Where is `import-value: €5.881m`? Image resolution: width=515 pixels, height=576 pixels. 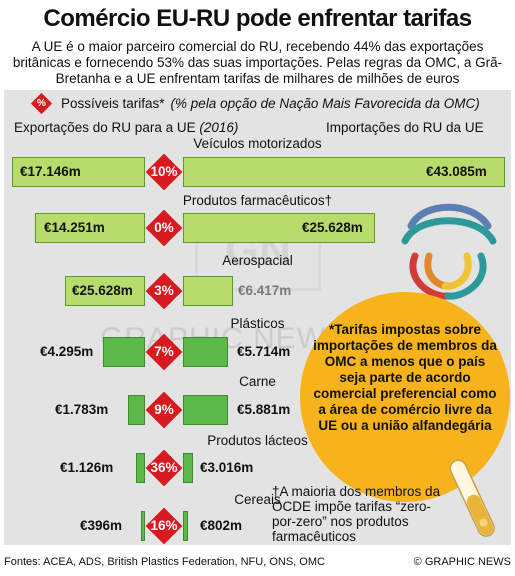 import-value: €5.881m is located at coordinates (264, 409).